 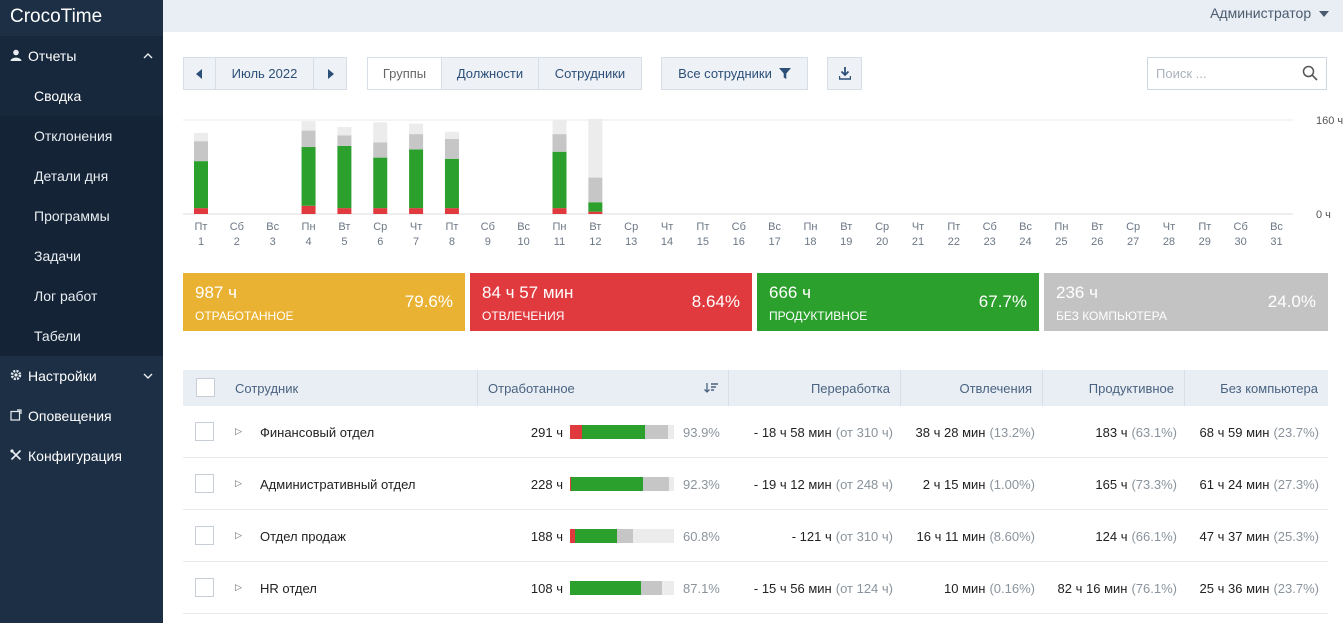 I want to click on tab-groups: Группы, so click(x=405, y=73).